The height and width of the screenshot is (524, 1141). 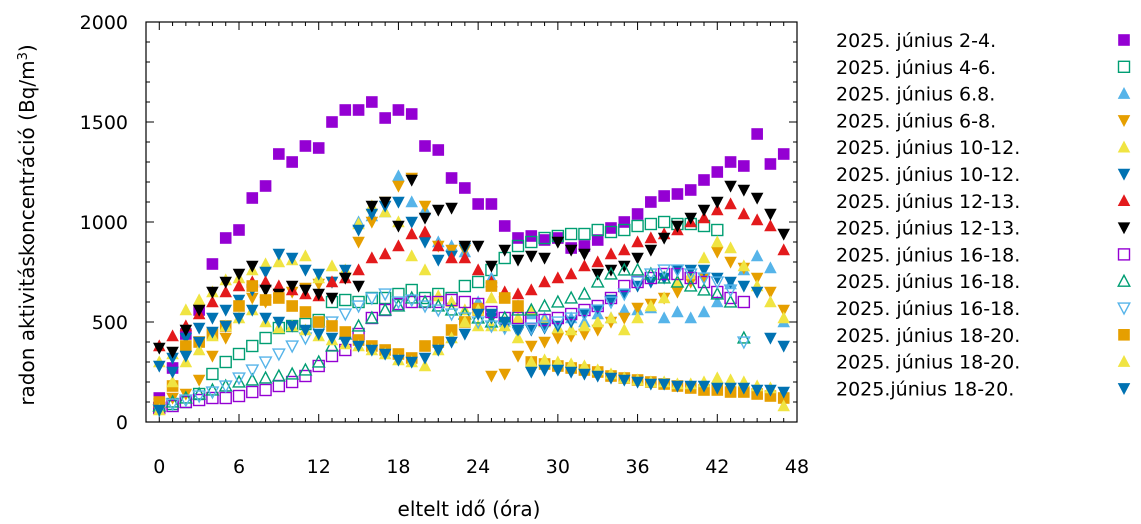 I want to click on y-tick-label: 1500, so click(x=104, y=123).